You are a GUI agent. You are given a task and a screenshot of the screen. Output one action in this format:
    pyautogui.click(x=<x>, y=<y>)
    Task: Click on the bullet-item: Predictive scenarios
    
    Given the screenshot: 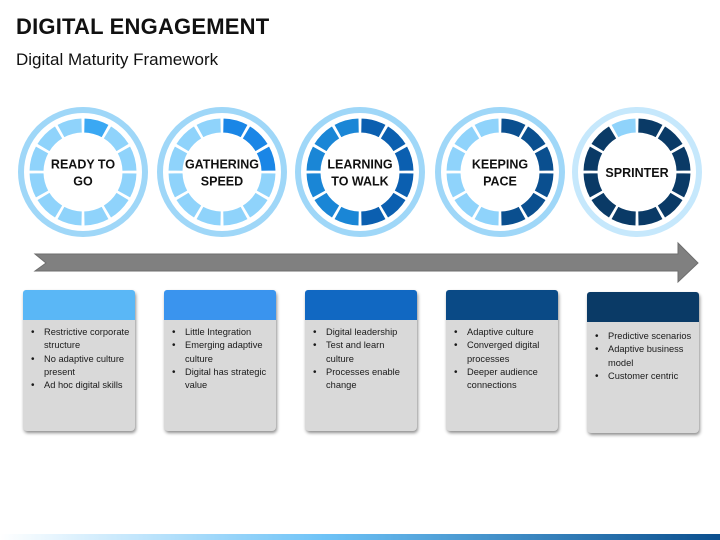 What is the action you would take?
    pyautogui.click(x=645, y=337)
    